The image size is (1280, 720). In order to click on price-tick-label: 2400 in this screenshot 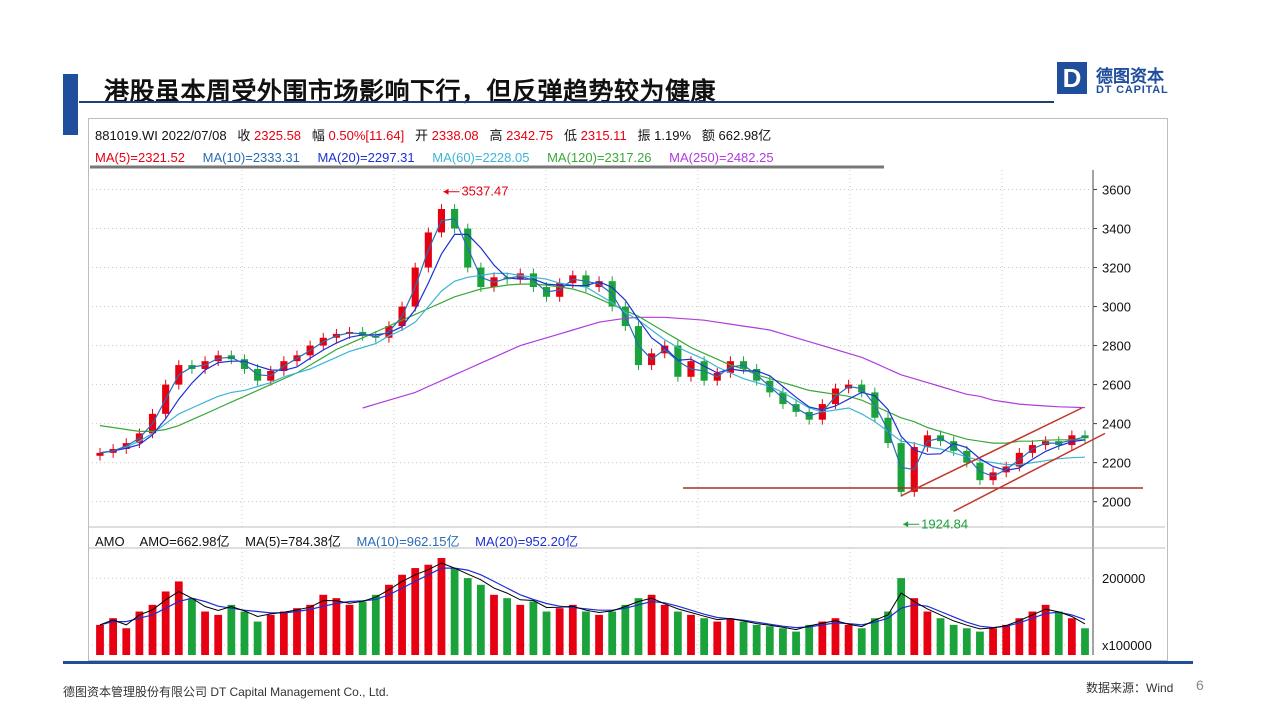, I will do `click(1116, 424)`.